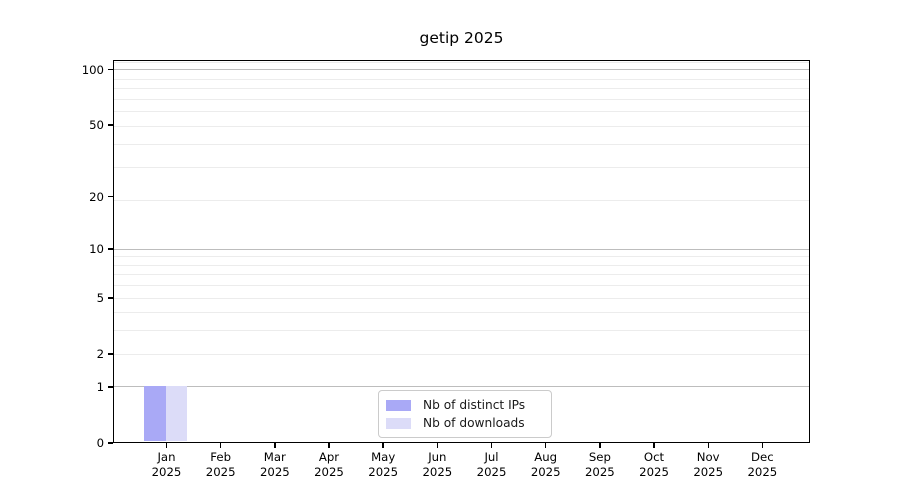 The image size is (900, 500). I want to click on legend-item-distinct-ips: Nb of distinct IPs, so click(464, 405).